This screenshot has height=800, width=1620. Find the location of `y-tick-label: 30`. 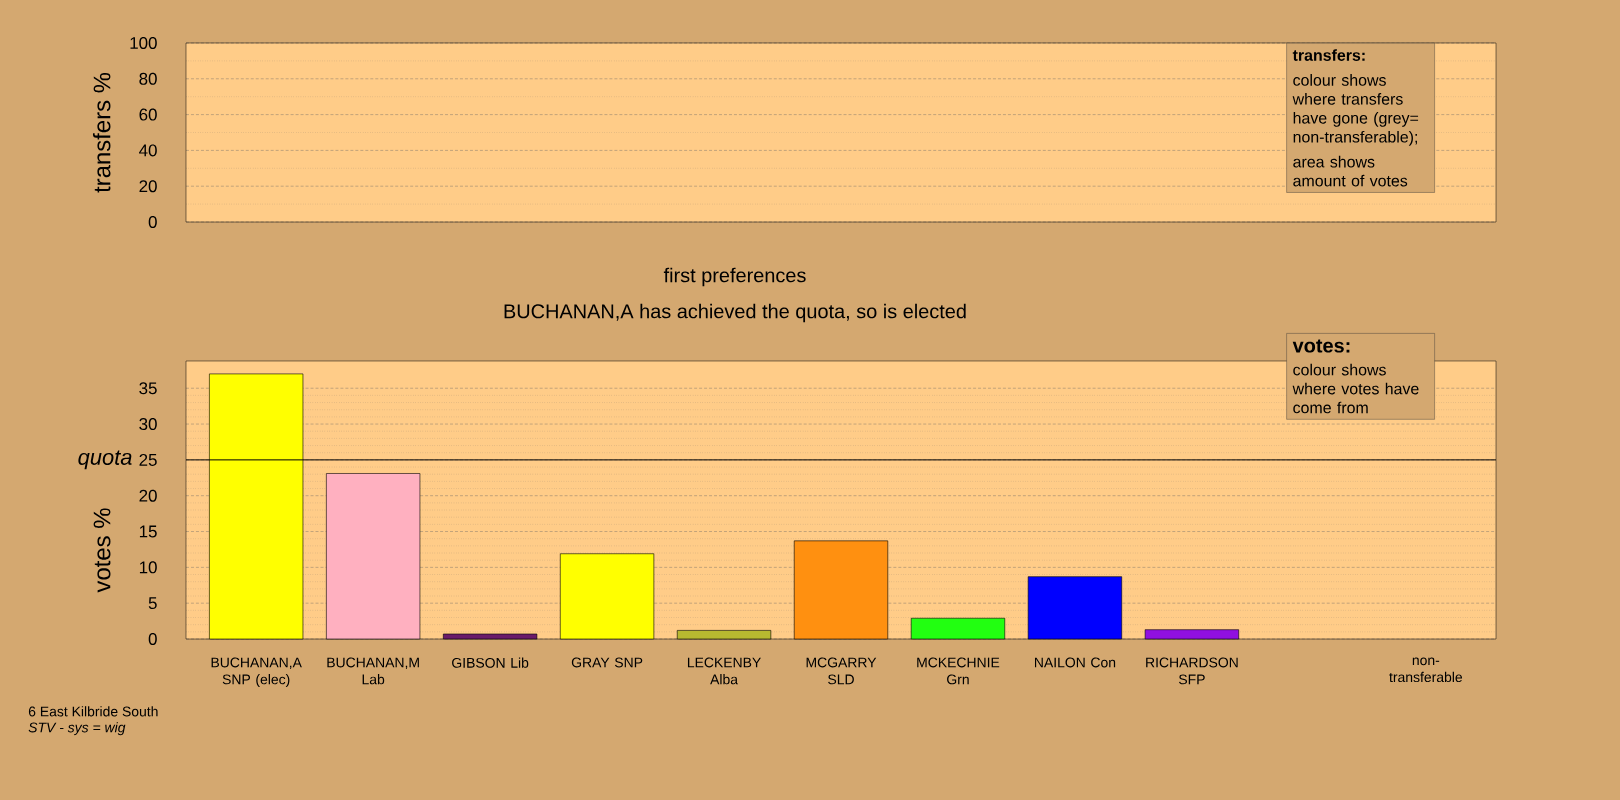

y-tick-label: 30 is located at coordinates (148, 424).